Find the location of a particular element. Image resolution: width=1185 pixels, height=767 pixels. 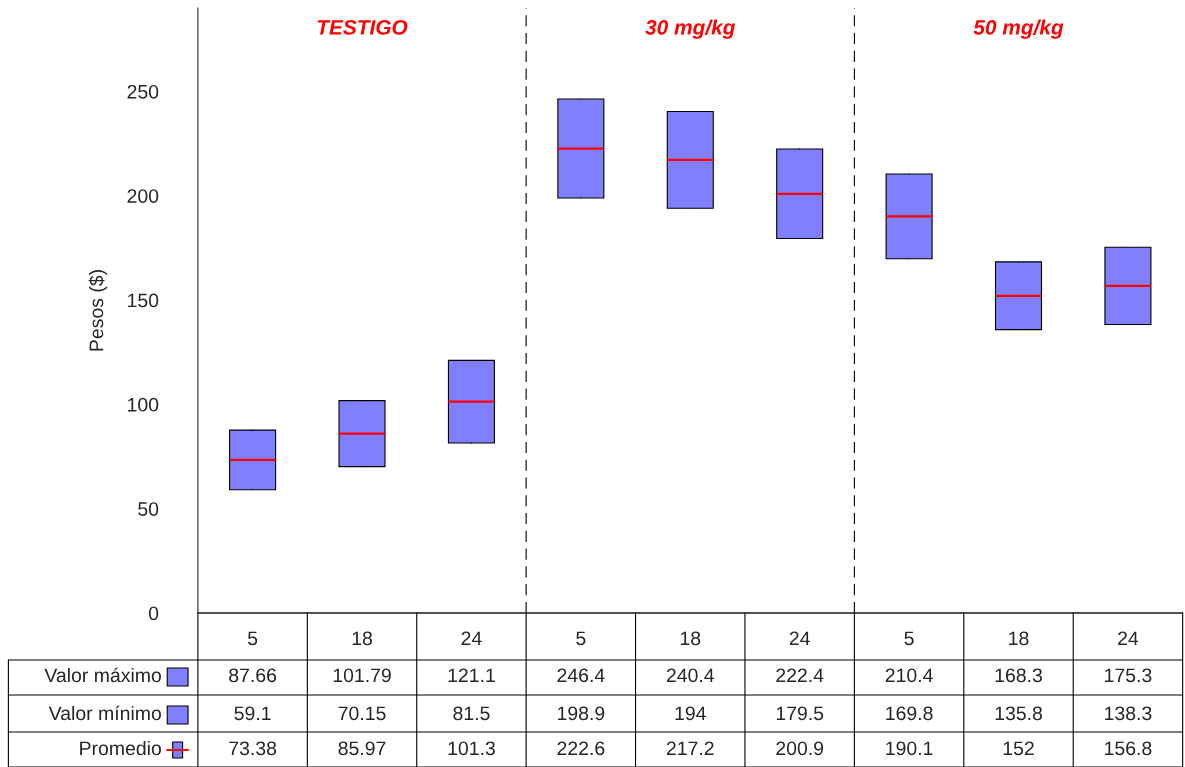

text: 210.4 is located at coordinates (909, 675).